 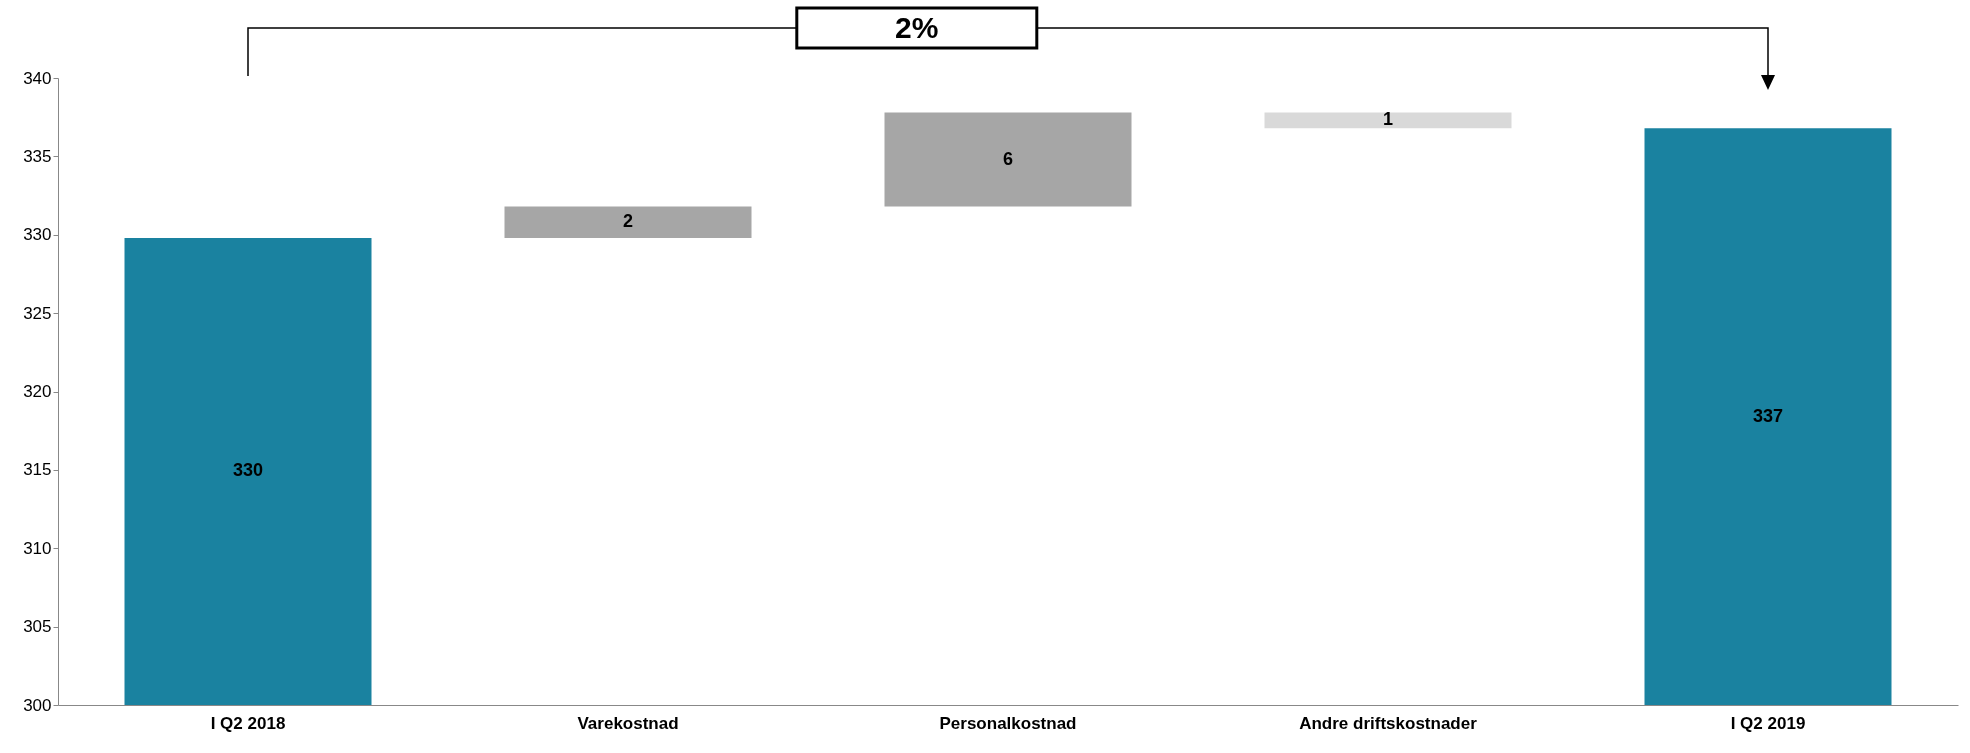 I want to click on data-label: 337, so click(x=1768, y=415).